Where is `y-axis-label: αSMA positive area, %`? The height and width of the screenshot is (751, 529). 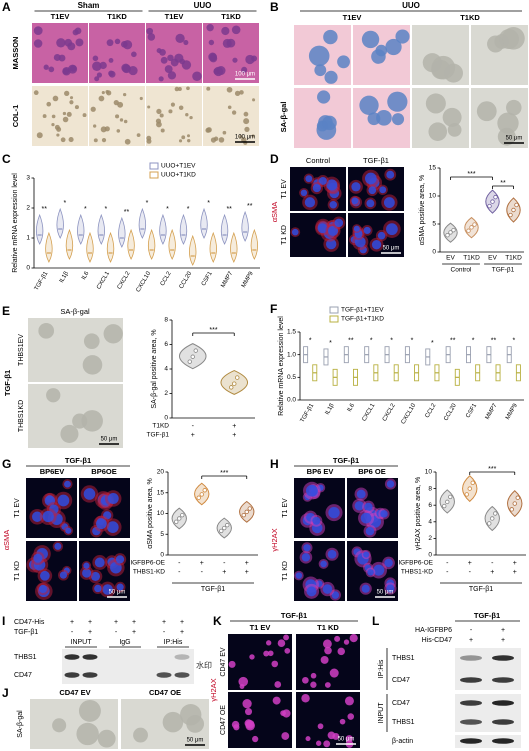 y-axis-label: αSMA positive area, % is located at coordinates (422, 210).